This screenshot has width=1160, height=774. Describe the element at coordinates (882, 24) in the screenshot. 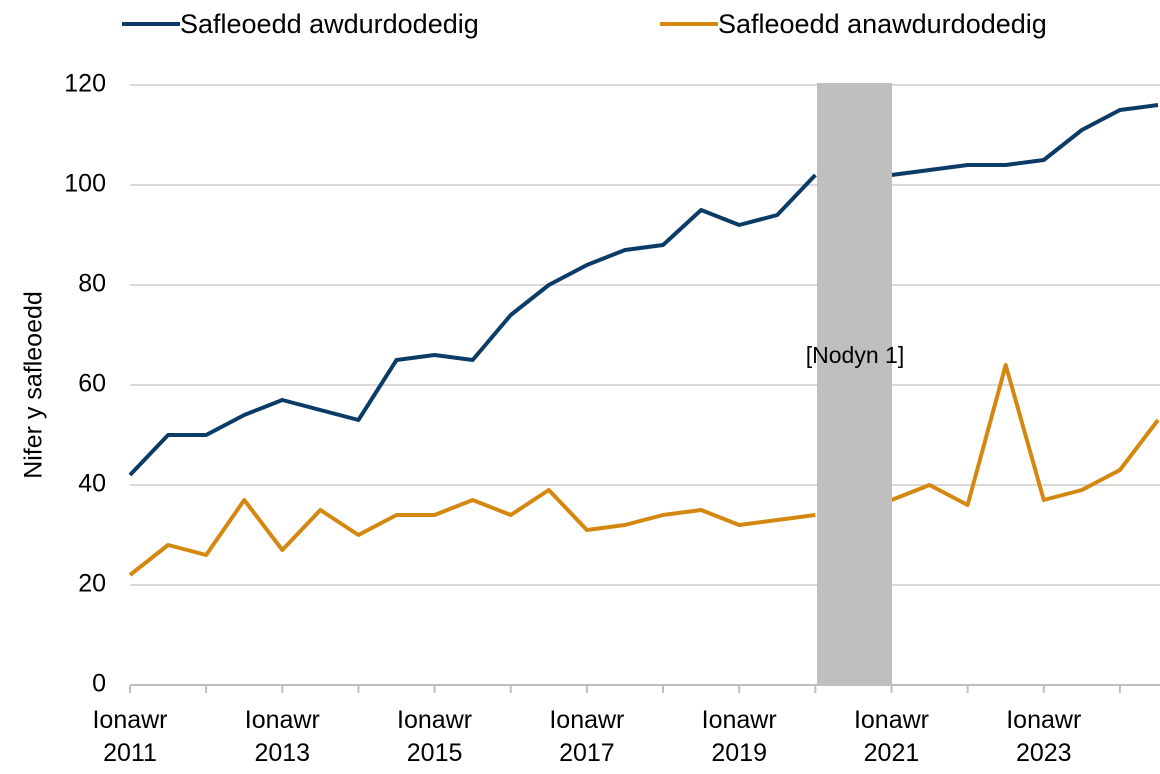

I see `legend-label: Safleoedd anawdurdodedig` at that location.